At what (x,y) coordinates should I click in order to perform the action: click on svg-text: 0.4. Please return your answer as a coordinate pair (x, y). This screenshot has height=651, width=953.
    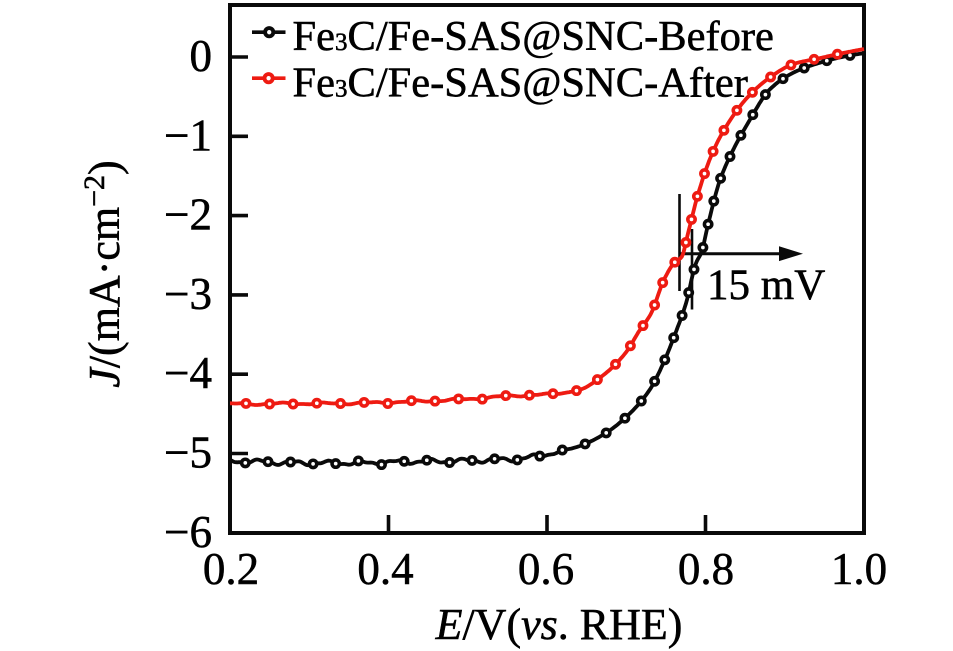
    Looking at the image, I should click on (385, 569).